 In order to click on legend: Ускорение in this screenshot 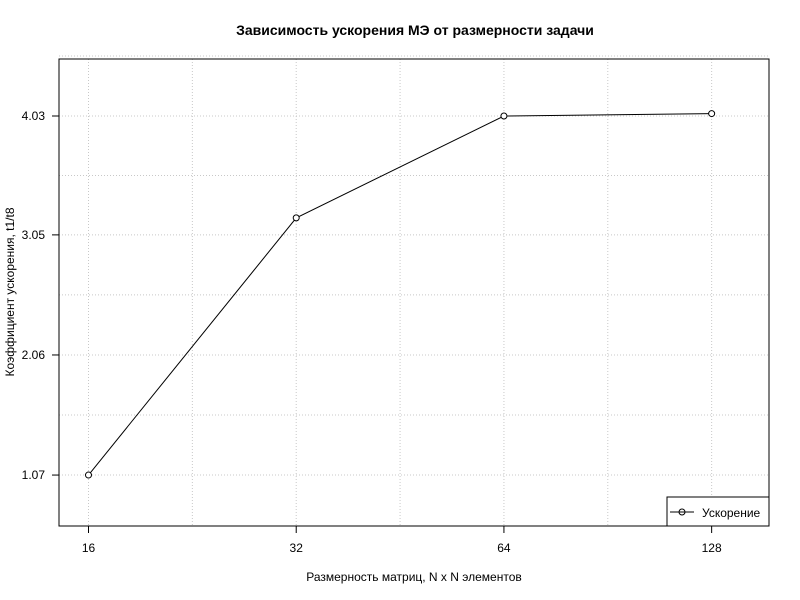, I will do `click(718, 511)`.